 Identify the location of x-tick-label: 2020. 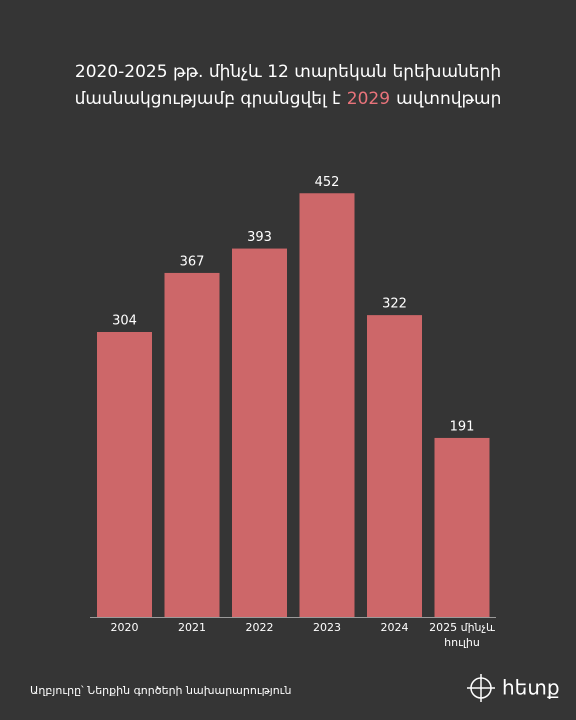
(125, 627).